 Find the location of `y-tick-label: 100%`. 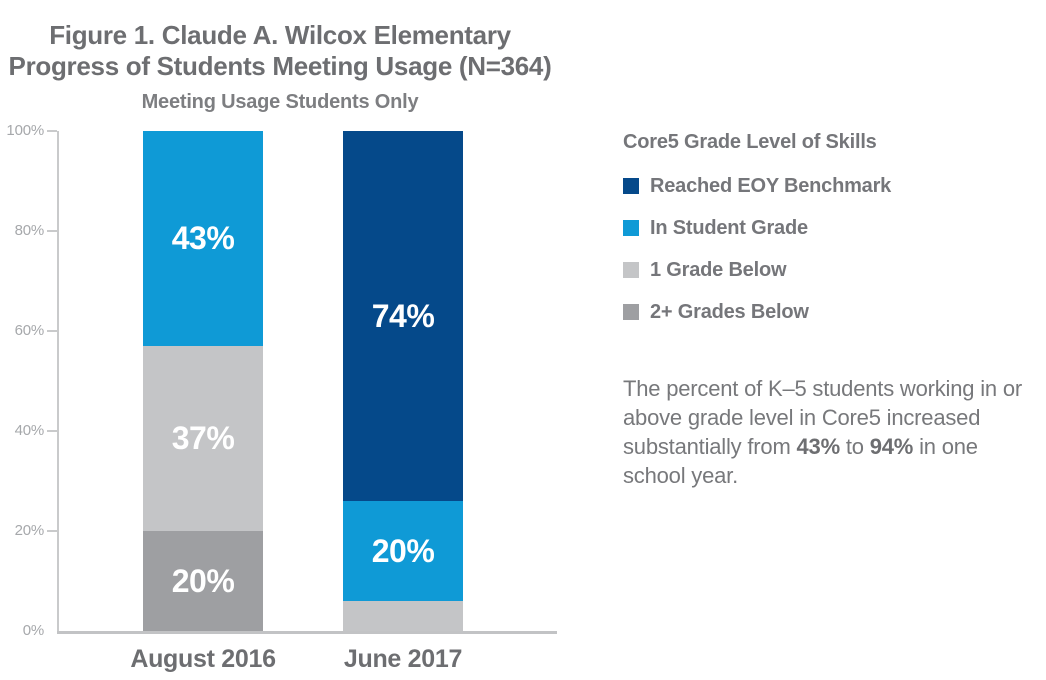

y-tick-label: 100% is located at coordinates (25, 130).